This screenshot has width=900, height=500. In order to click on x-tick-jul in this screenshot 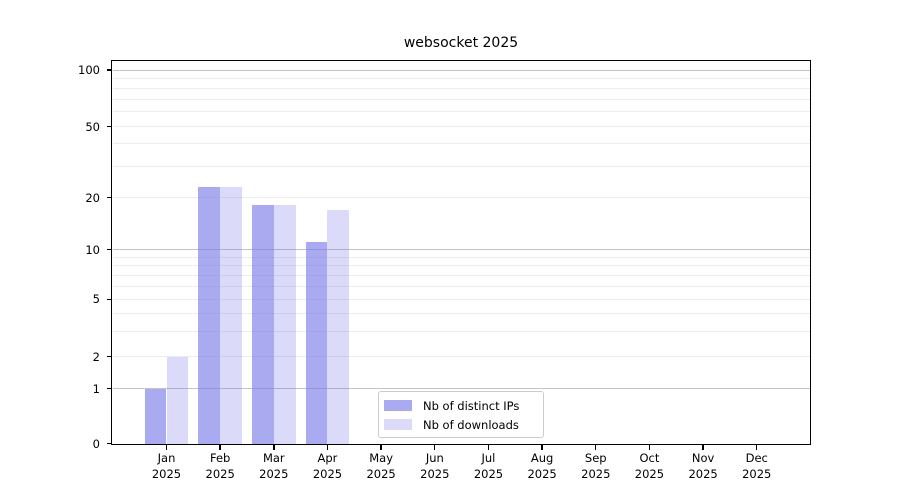, I will do `click(488, 447)`.